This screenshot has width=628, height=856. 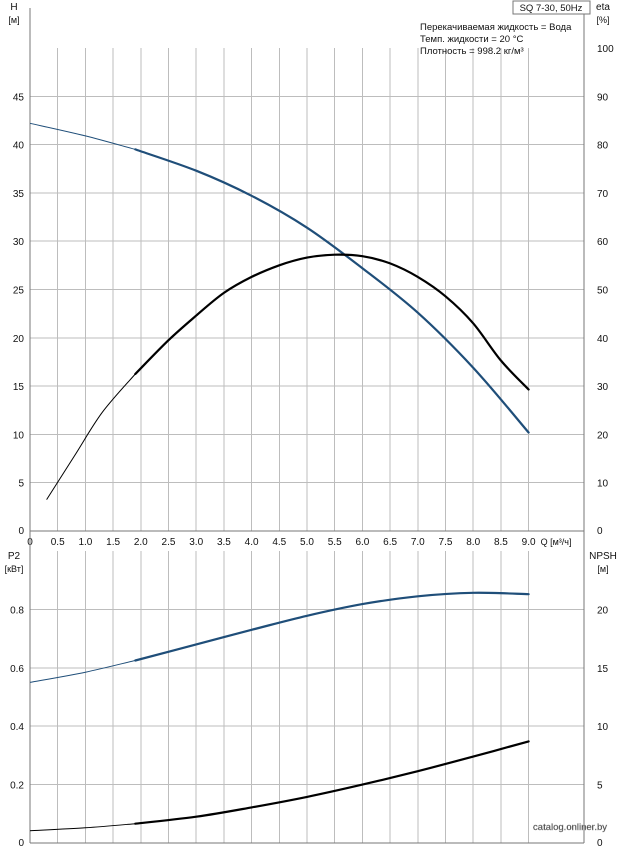 What do you see at coordinates (603, 194) in the screenshot?
I see `y-right-tick-label: 70` at bounding box center [603, 194].